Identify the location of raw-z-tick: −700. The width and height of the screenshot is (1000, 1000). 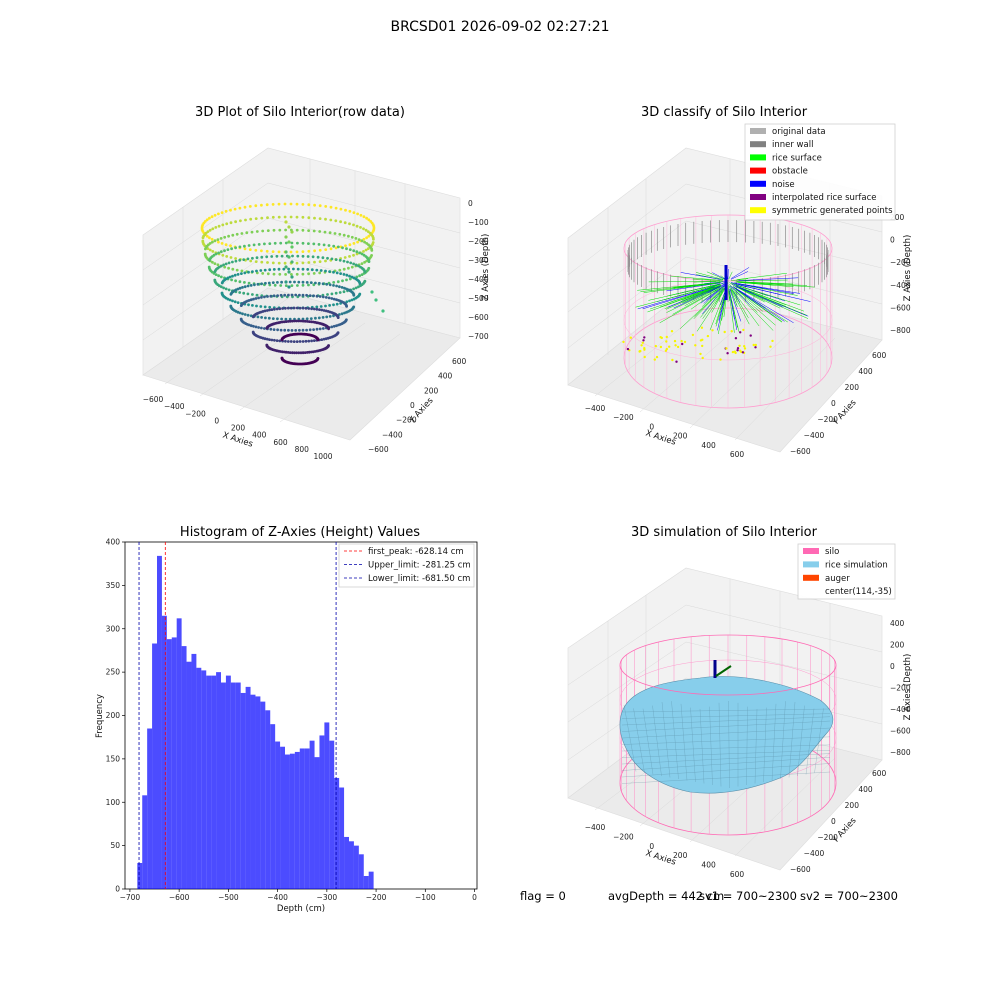
(478, 336).